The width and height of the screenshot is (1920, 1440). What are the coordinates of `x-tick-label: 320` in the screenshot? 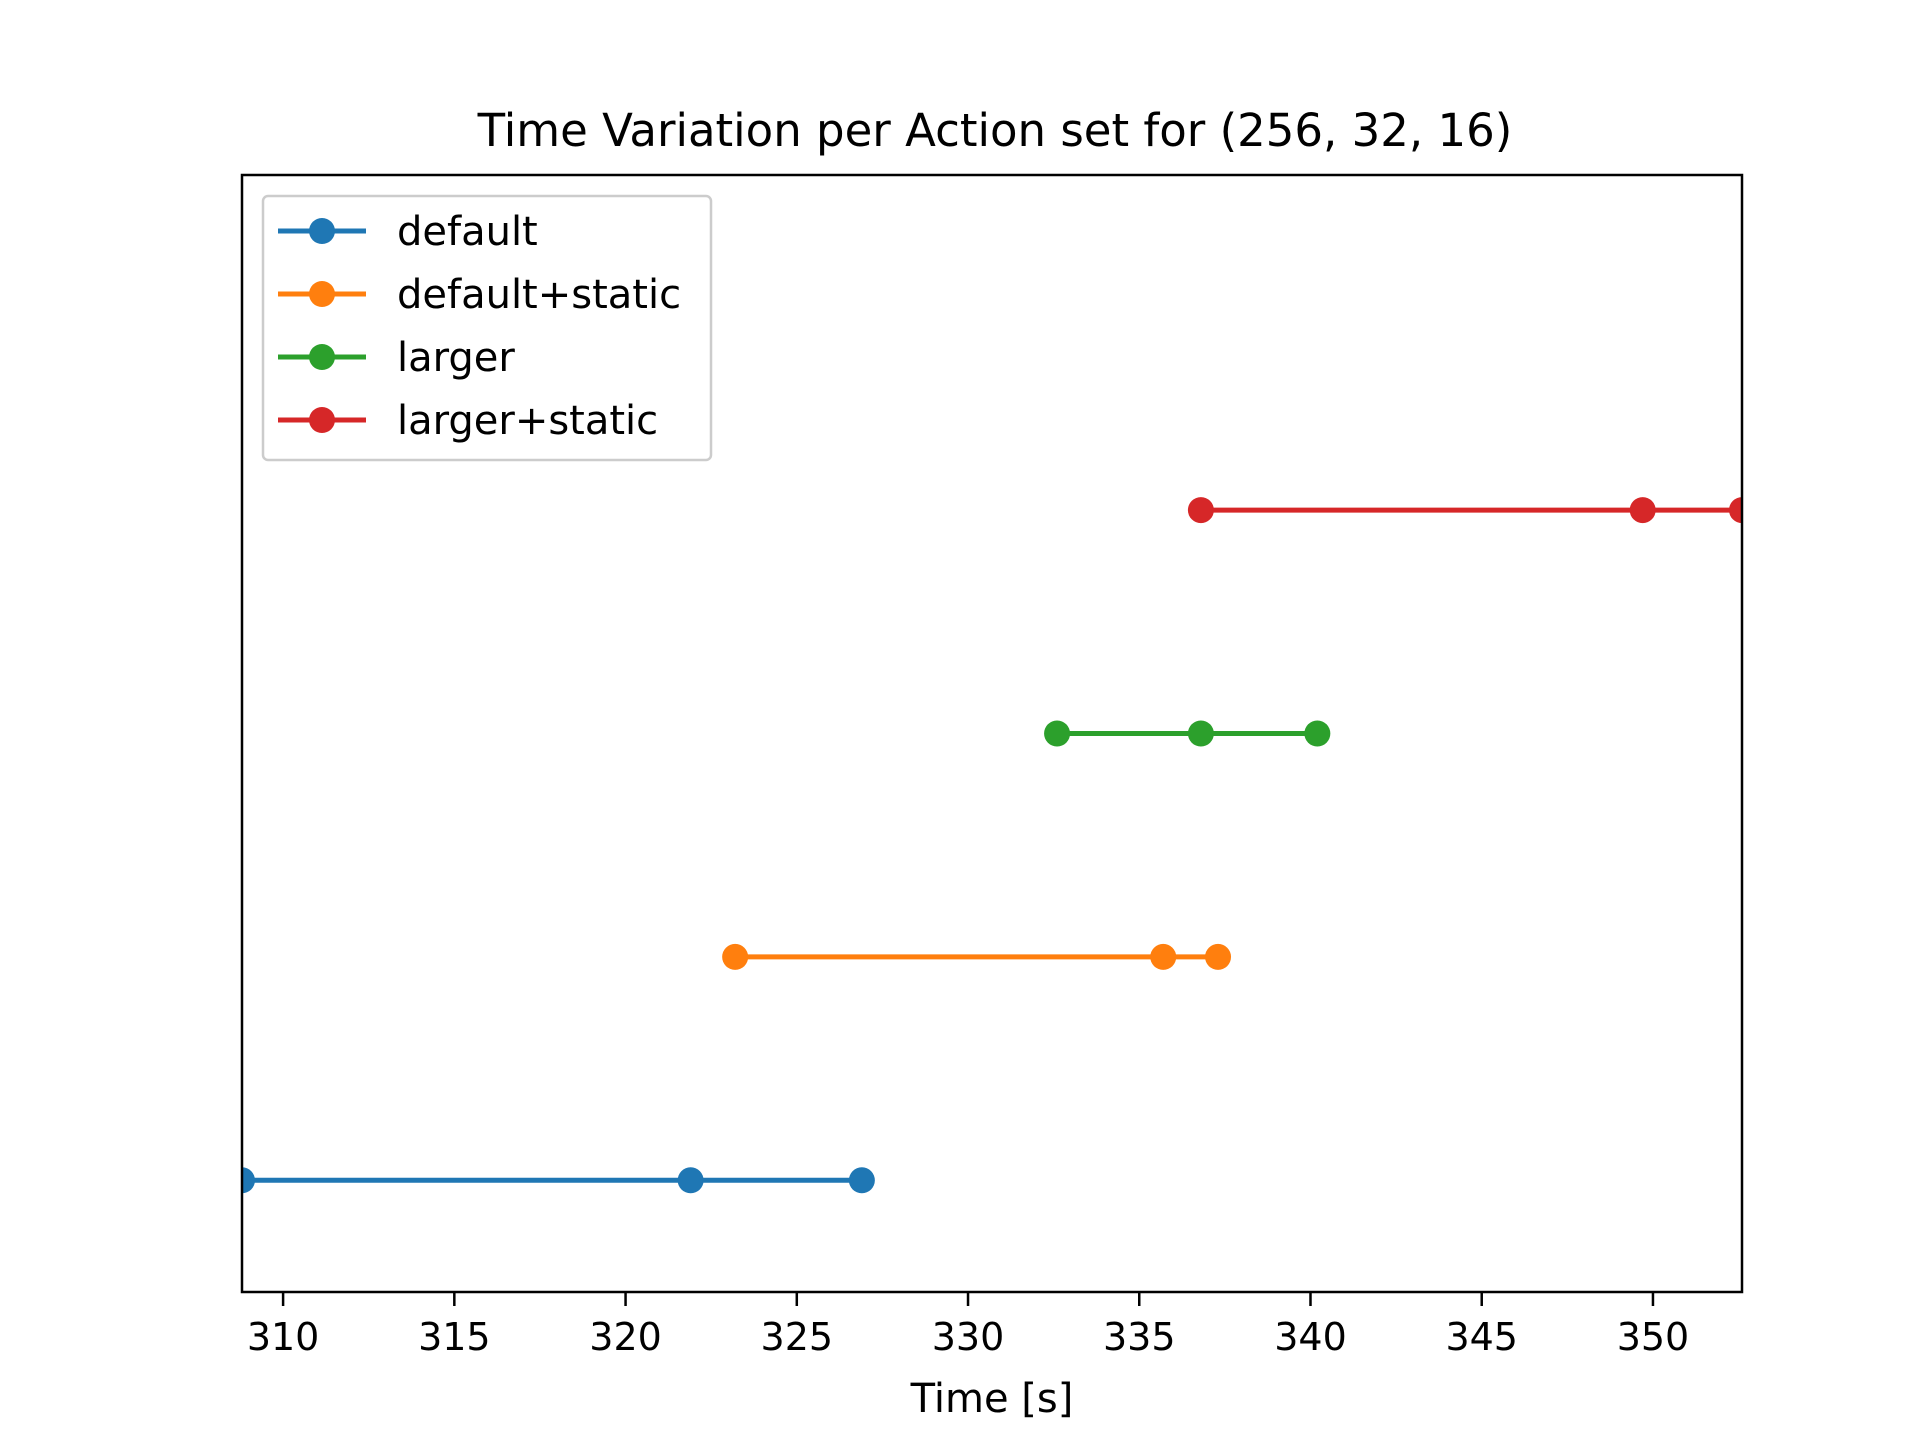 It's located at (625, 1337).